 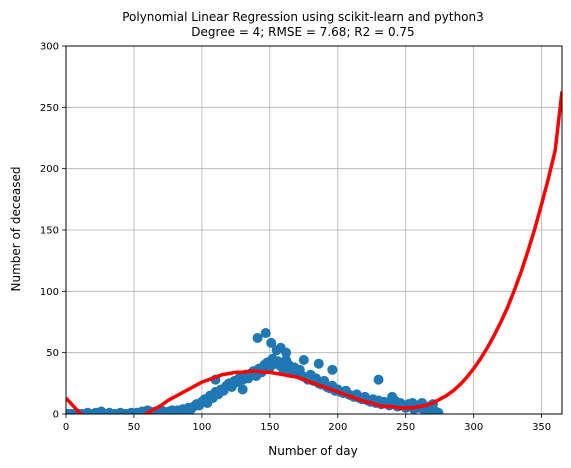 I want to click on y-tick-label: 0, so click(x=56, y=415).